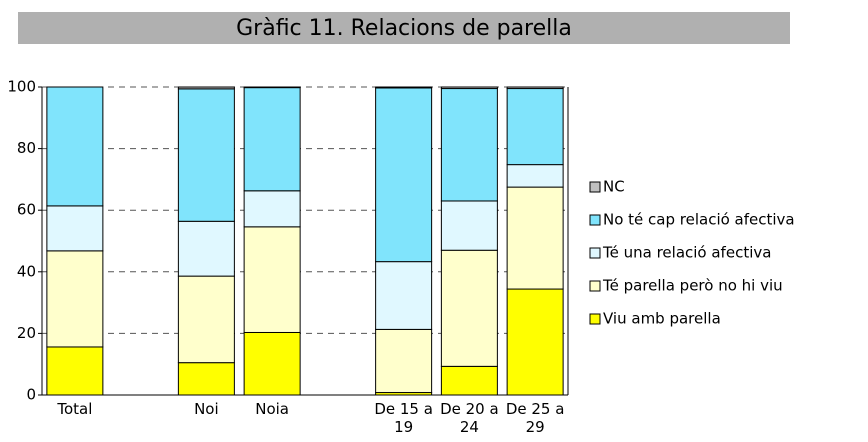 The width and height of the screenshot is (868, 442). Describe the element at coordinates (272, 409) in the screenshot. I see `x-tick-label: Noia` at that location.